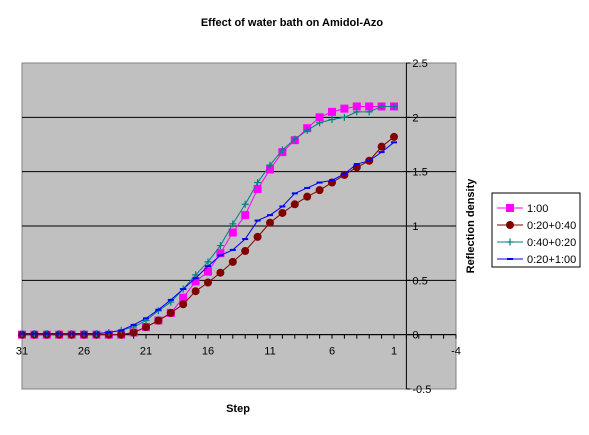  What do you see at coordinates (471, 226) in the screenshot?
I see `y-axis-label: Reflection density` at bounding box center [471, 226].